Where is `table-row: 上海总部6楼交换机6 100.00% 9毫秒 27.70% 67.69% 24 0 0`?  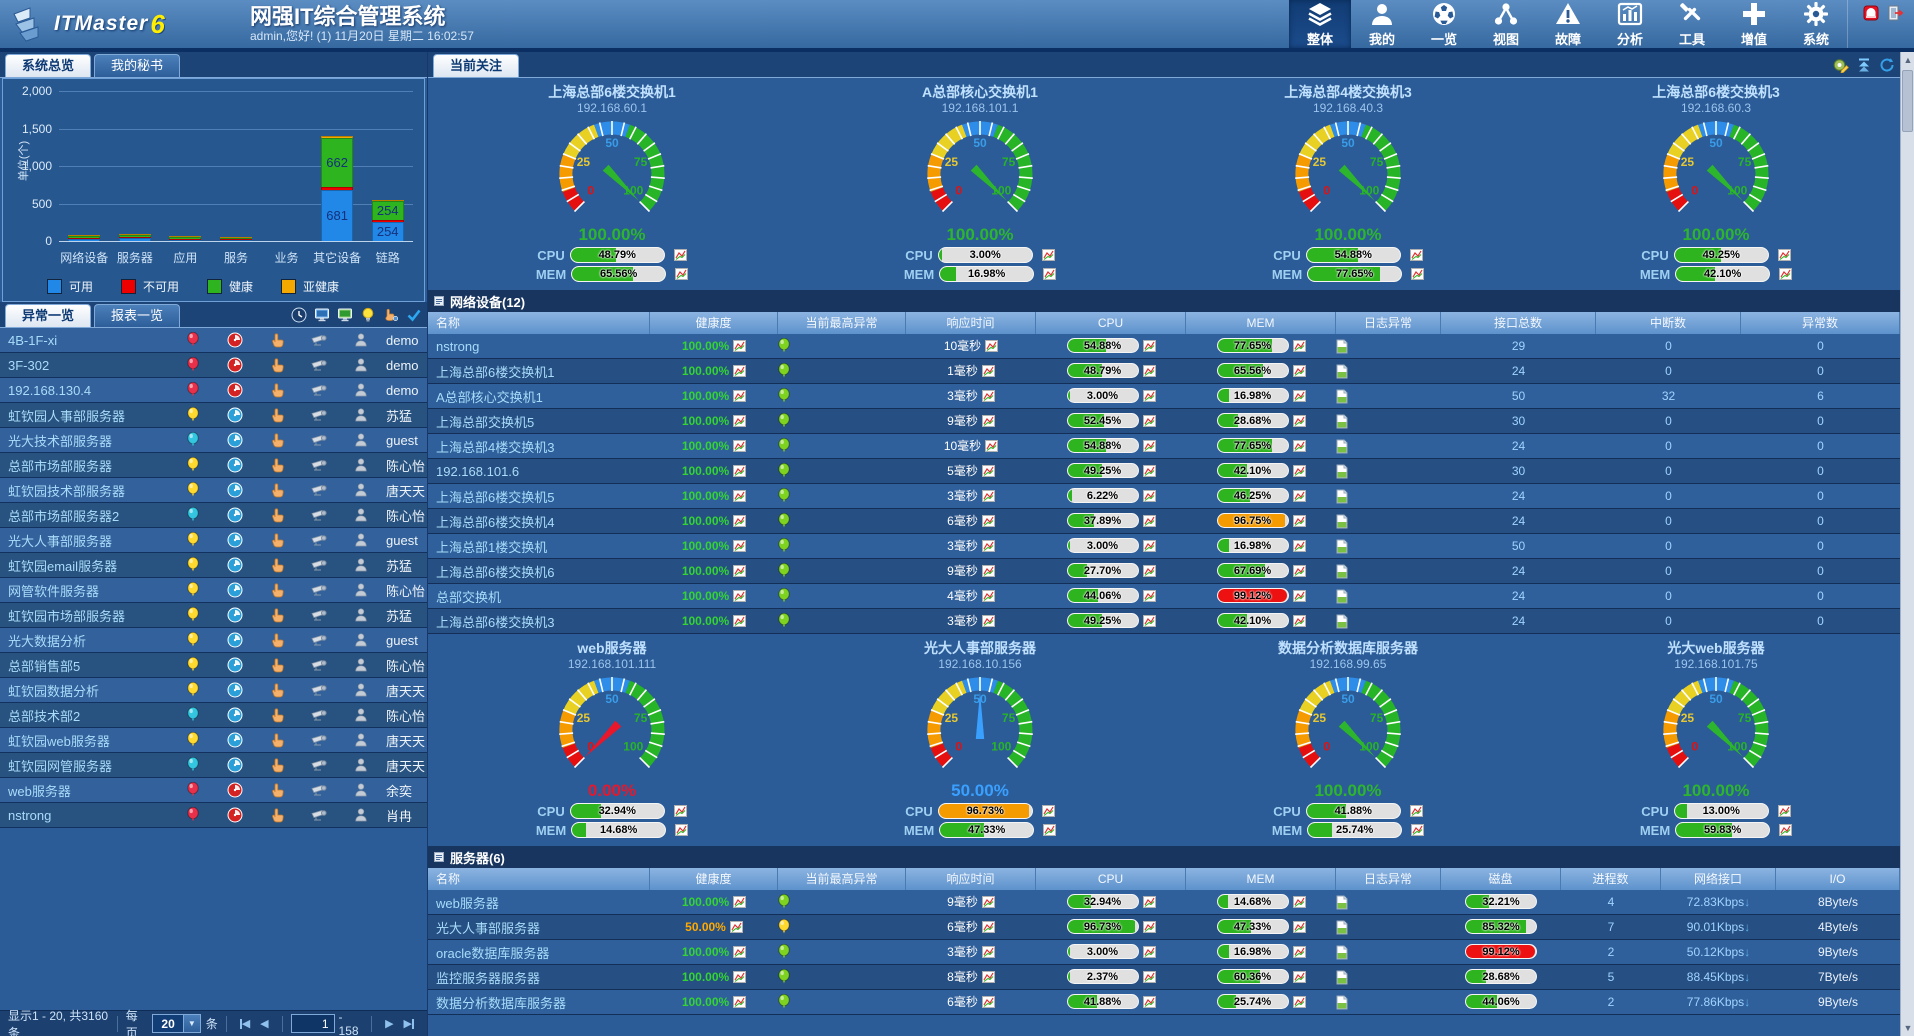 table-row: 上海总部6楼交换机6 100.00% 9毫秒 27.70% 67.69% 24 0 0 is located at coordinates (1164, 571).